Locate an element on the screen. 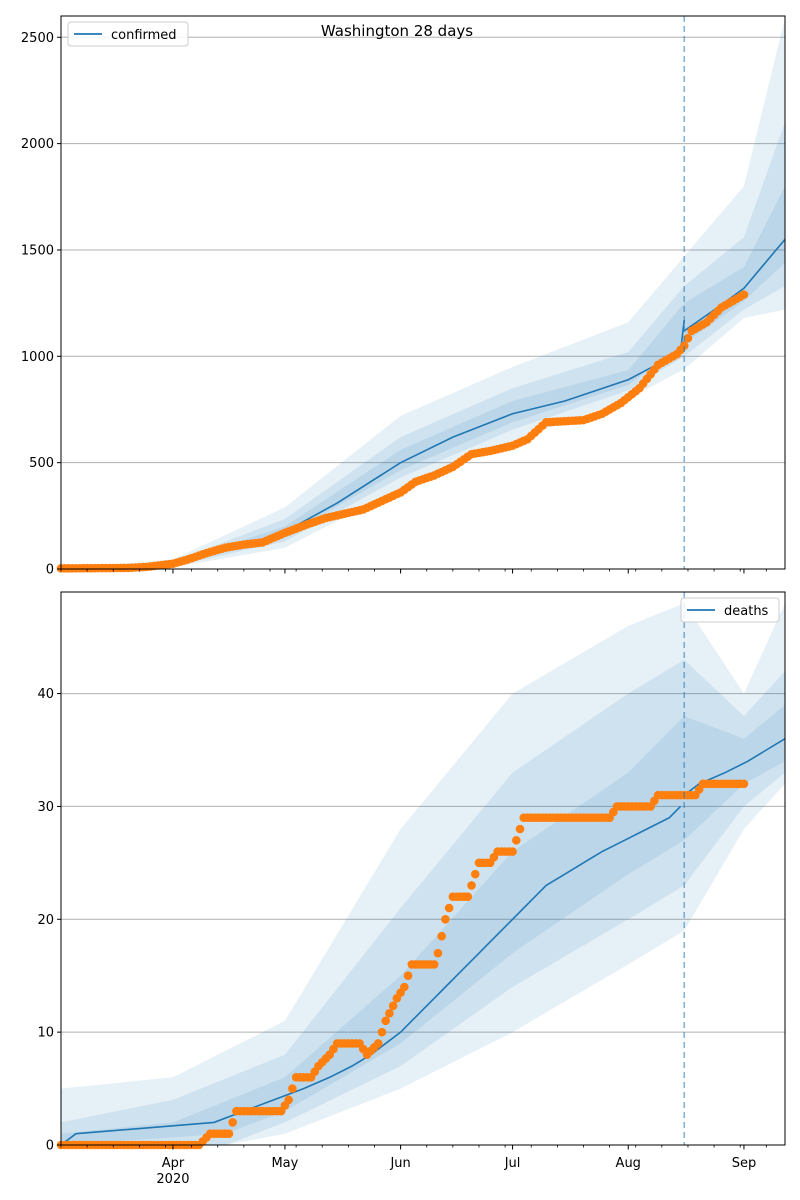  forecast-mean-line is located at coordinates (734, 767).